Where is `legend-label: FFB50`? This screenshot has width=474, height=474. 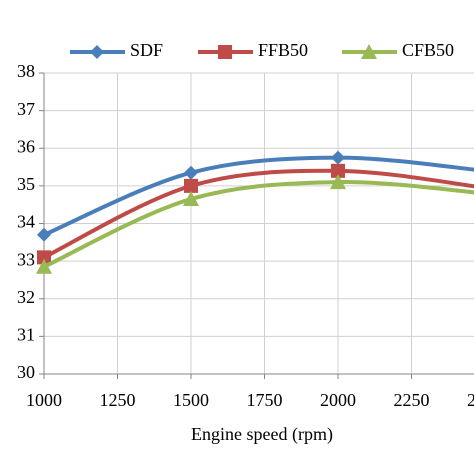 legend-label: FFB50 is located at coordinates (283, 50).